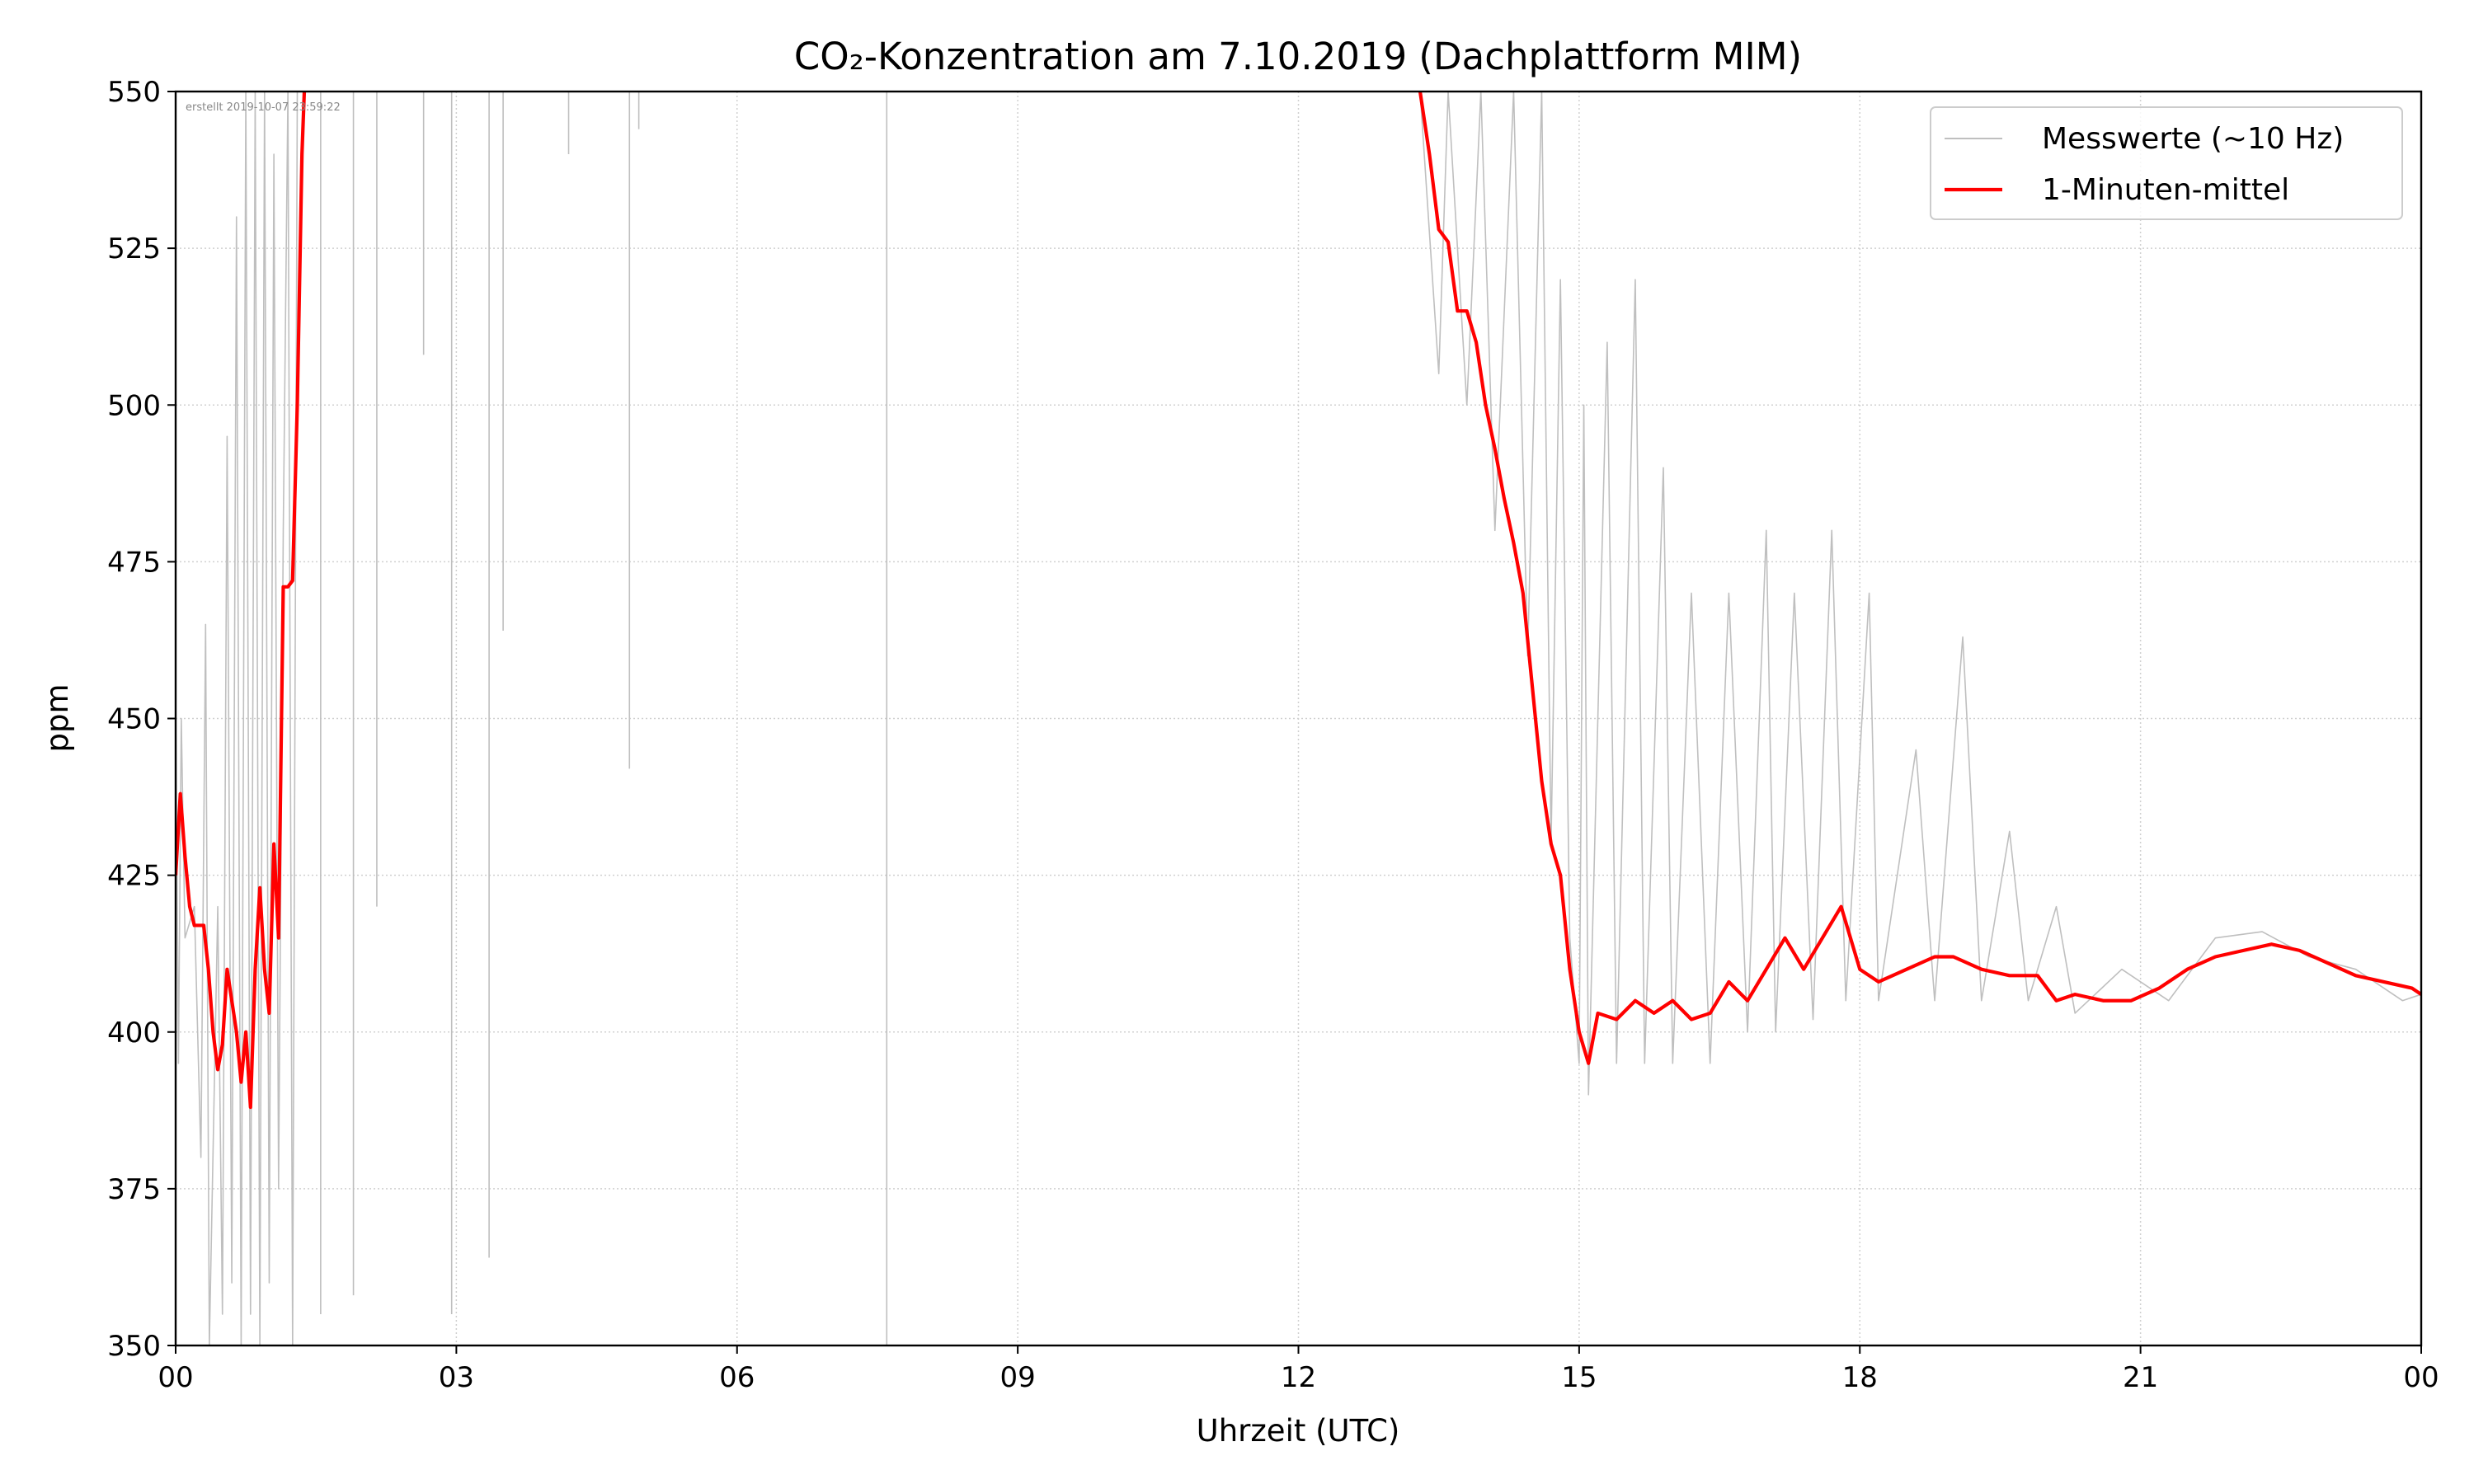  What do you see at coordinates (134, 1346) in the screenshot?
I see `y-tick-label: 350` at bounding box center [134, 1346].